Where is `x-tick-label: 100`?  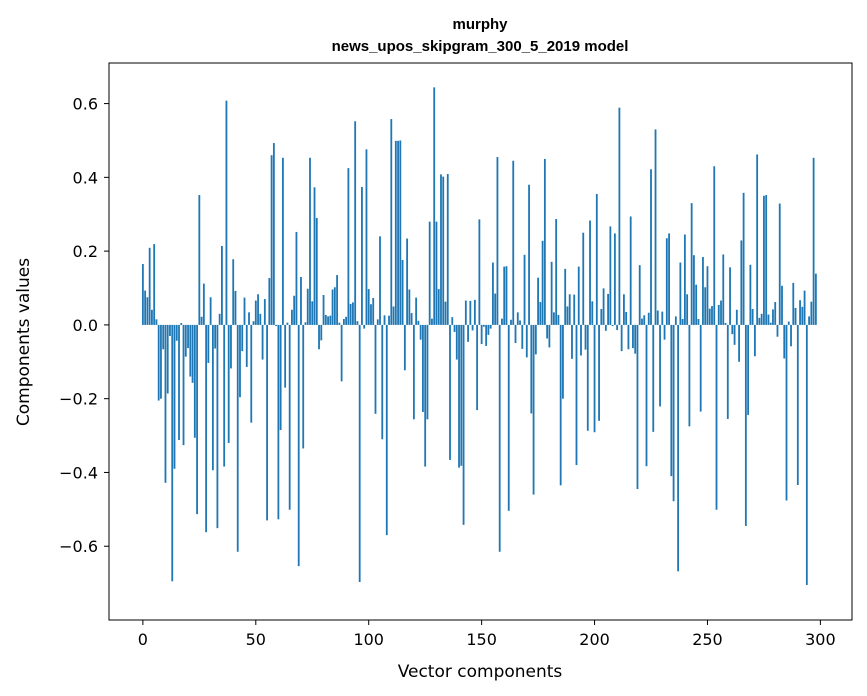
x-tick-label: 100 is located at coordinates (368, 639).